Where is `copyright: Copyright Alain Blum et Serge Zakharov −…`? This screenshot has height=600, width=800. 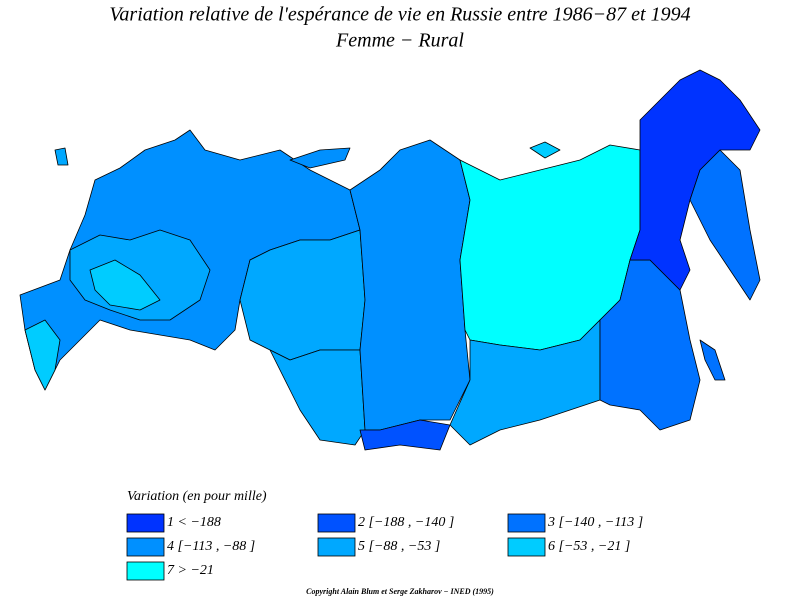 copyright: Copyright Alain Blum et Serge Zakharov −… is located at coordinates (400, 591).